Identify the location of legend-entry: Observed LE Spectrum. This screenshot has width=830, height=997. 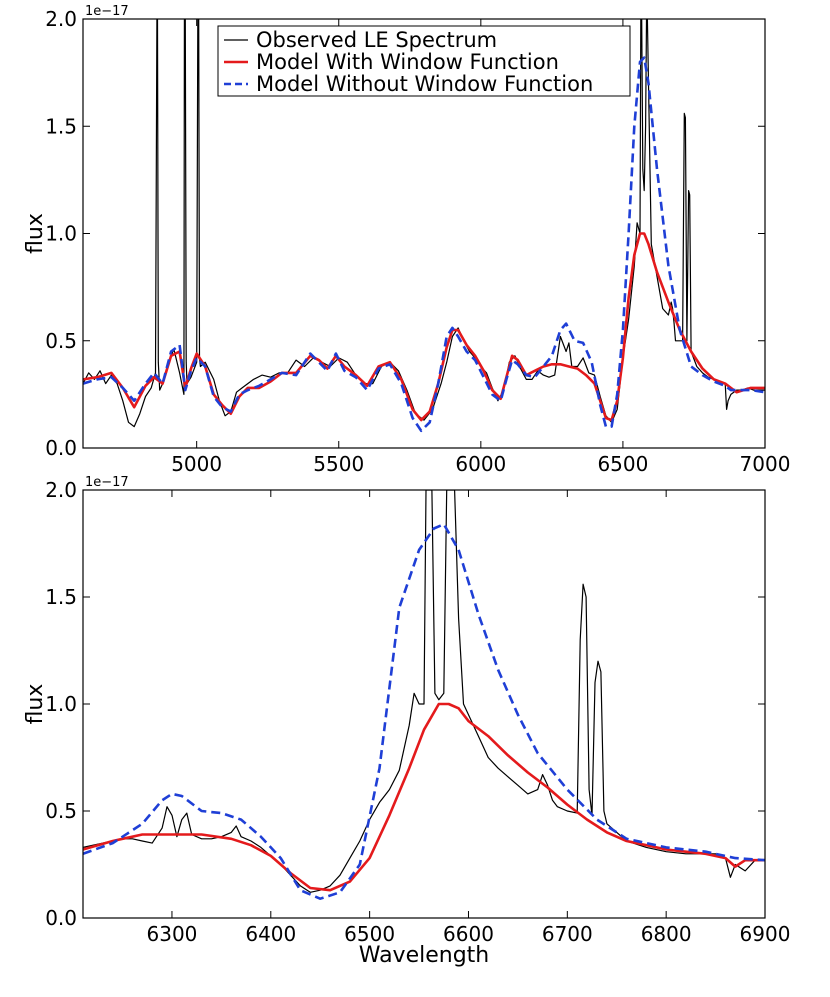
(376, 40).